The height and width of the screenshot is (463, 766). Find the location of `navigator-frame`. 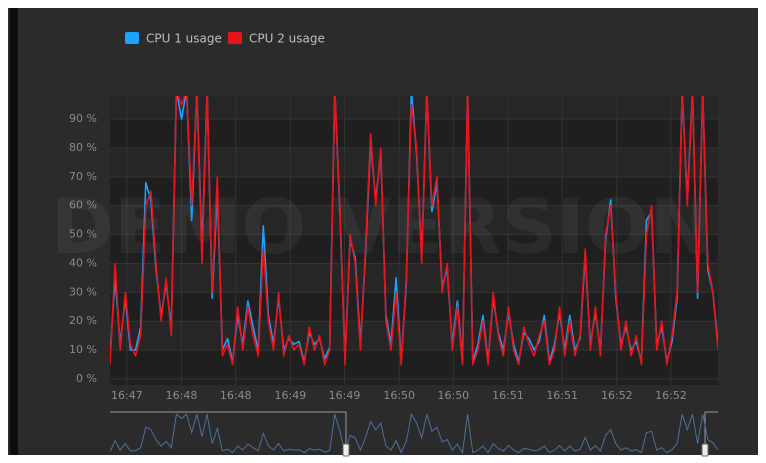

navigator-frame is located at coordinates (414, 433).